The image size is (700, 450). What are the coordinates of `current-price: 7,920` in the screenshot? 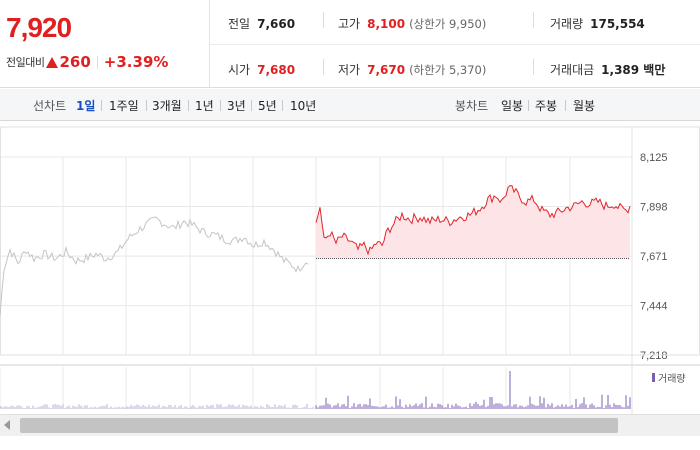 It's located at (39, 27).